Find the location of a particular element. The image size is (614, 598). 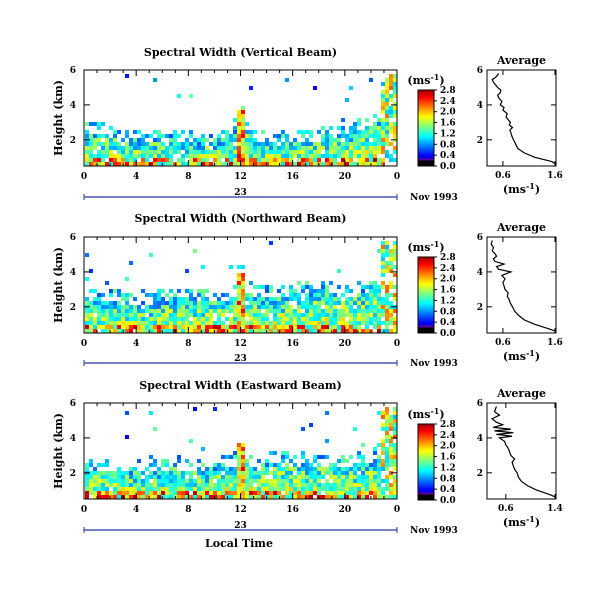

colorbar-tick-label: 2.4 is located at coordinates (448, 102).